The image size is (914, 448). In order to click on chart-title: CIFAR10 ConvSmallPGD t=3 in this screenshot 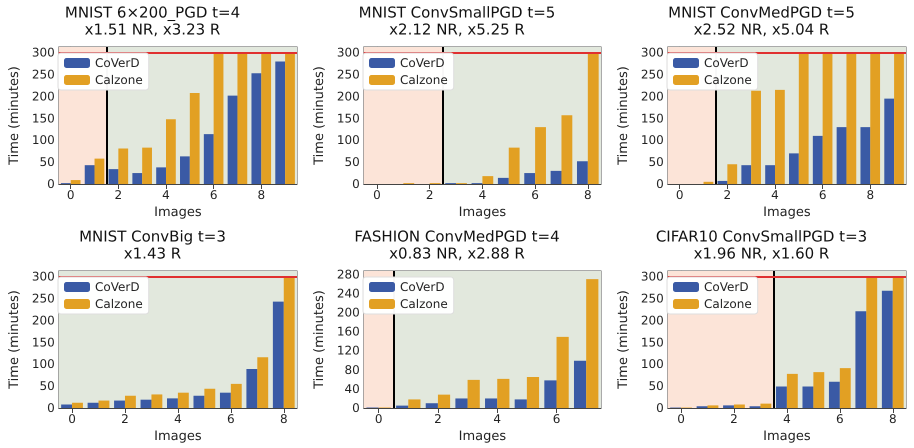, I will do `click(762, 237)`.